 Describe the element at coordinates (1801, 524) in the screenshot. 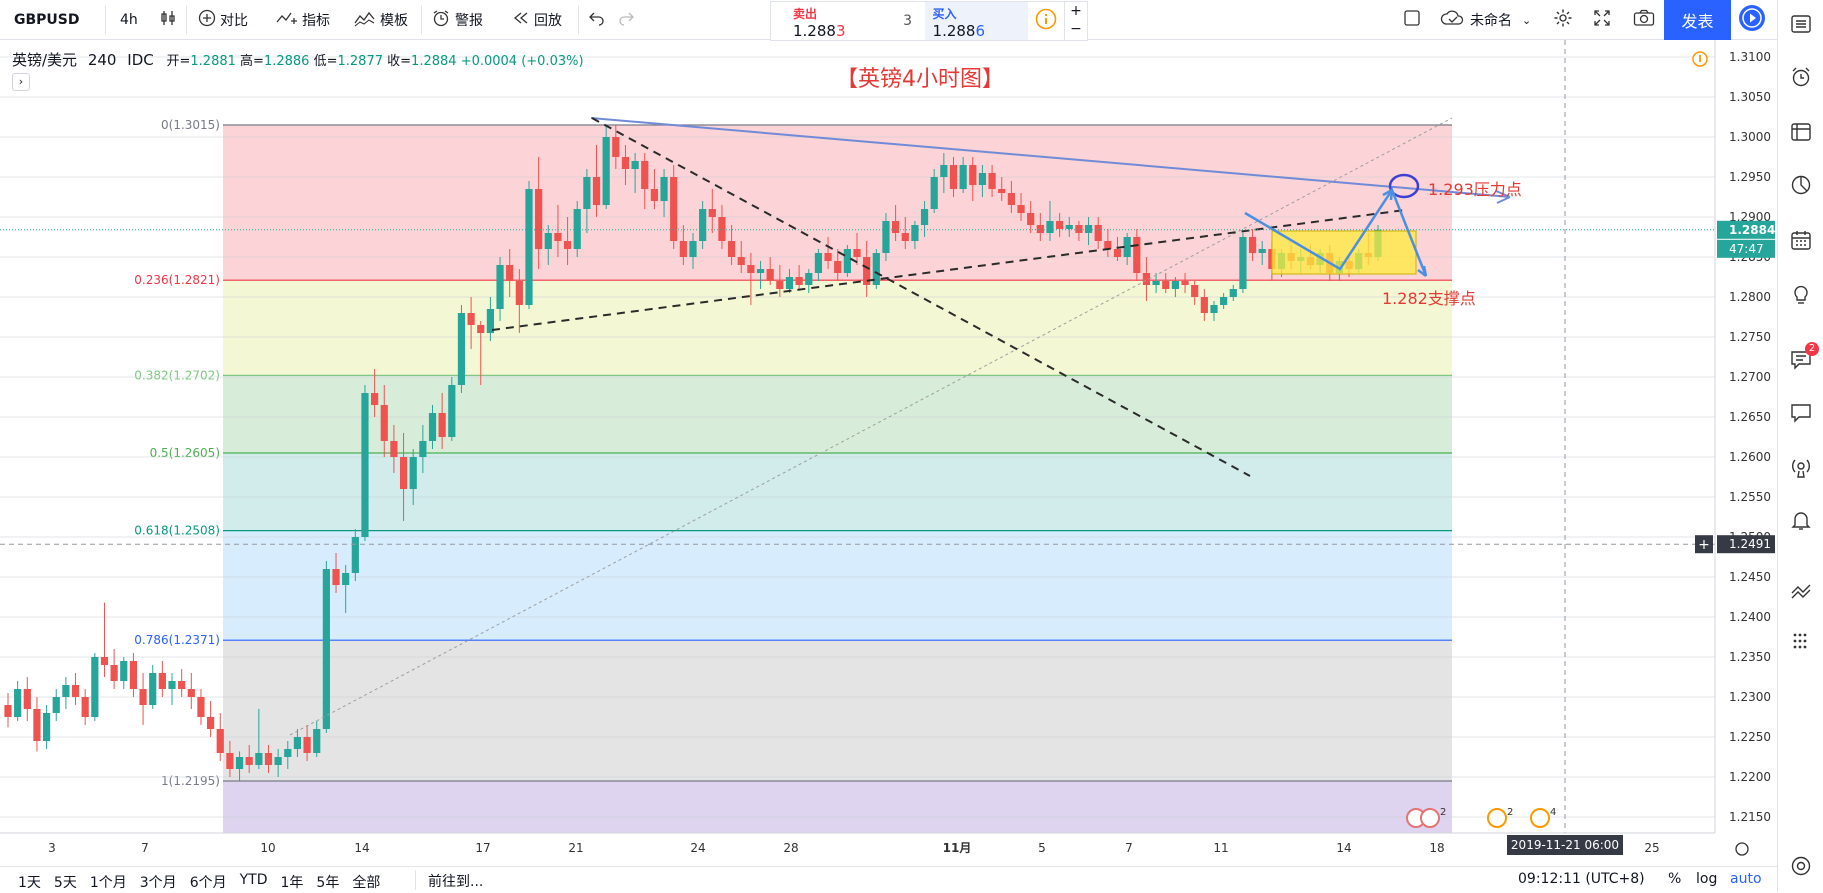

I see `bell-icon` at that location.